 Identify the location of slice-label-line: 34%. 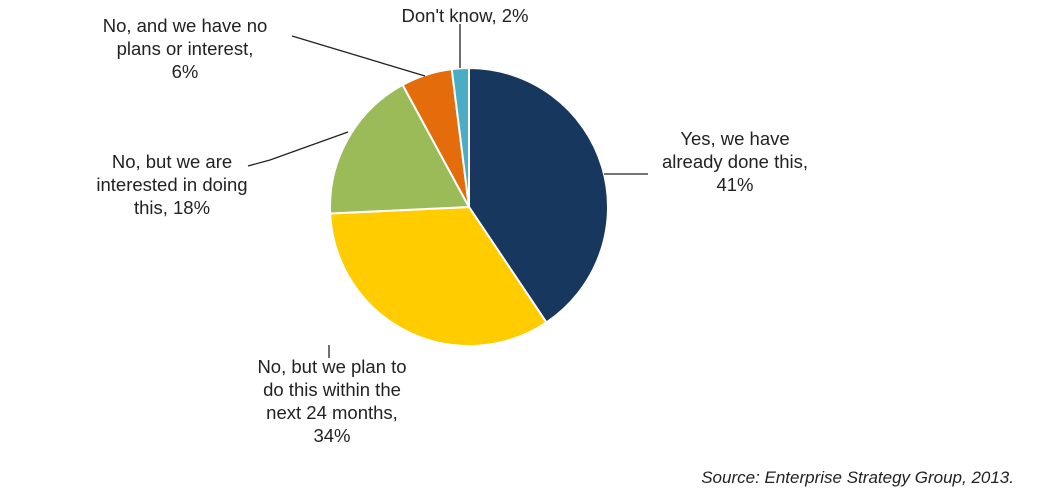
(332, 435).